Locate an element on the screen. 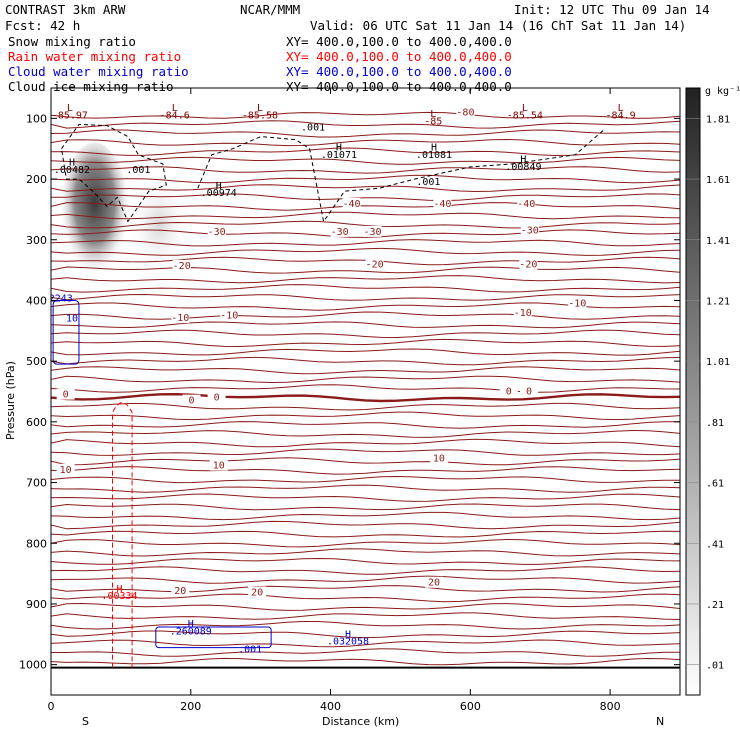  extremum-value: .01071 is located at coordinates (339, 155).